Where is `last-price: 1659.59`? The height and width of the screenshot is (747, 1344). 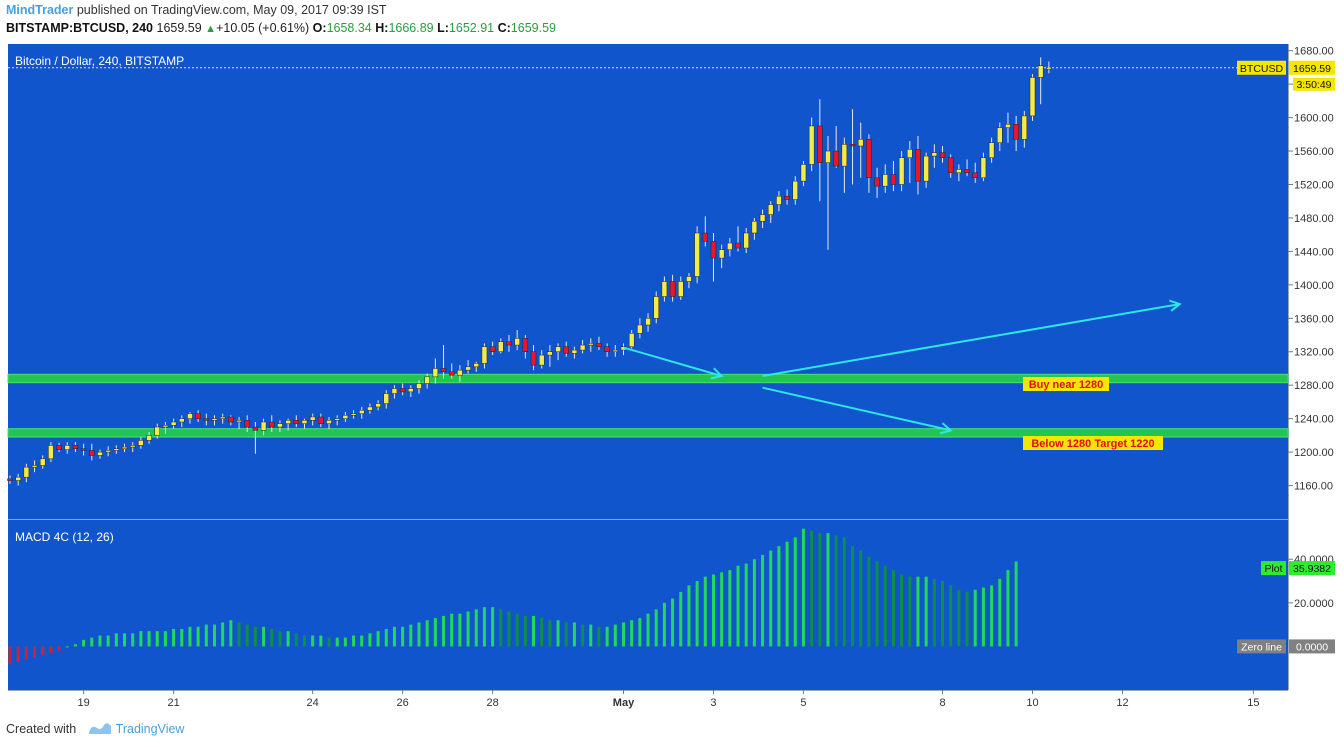 last-price: 1659.59 is located at coordinates (179, 28).